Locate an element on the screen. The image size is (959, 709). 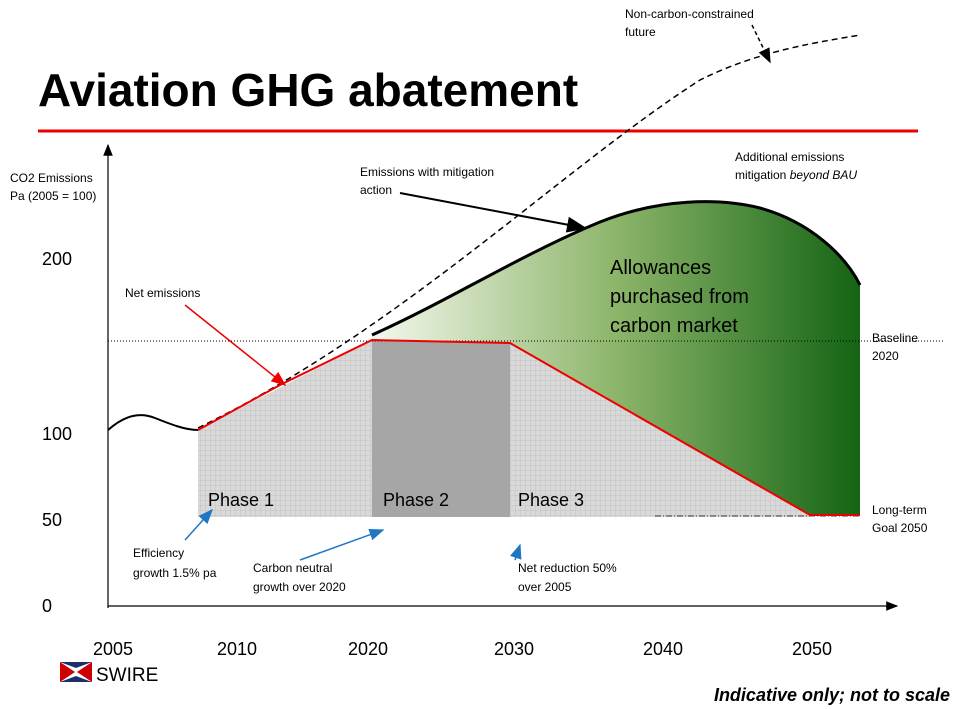
label: Efficiency is located at coordinates (158, 553).